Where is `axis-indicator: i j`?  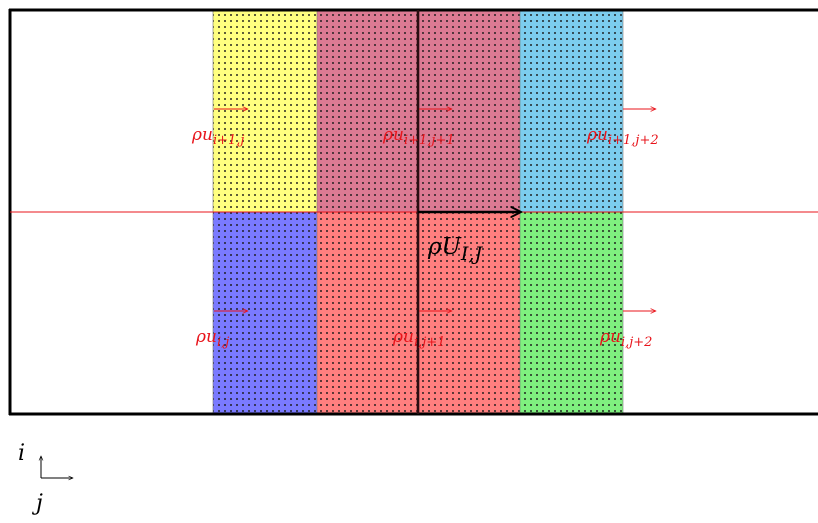 axis-indicator: i j is located at coordinates (45, 478).